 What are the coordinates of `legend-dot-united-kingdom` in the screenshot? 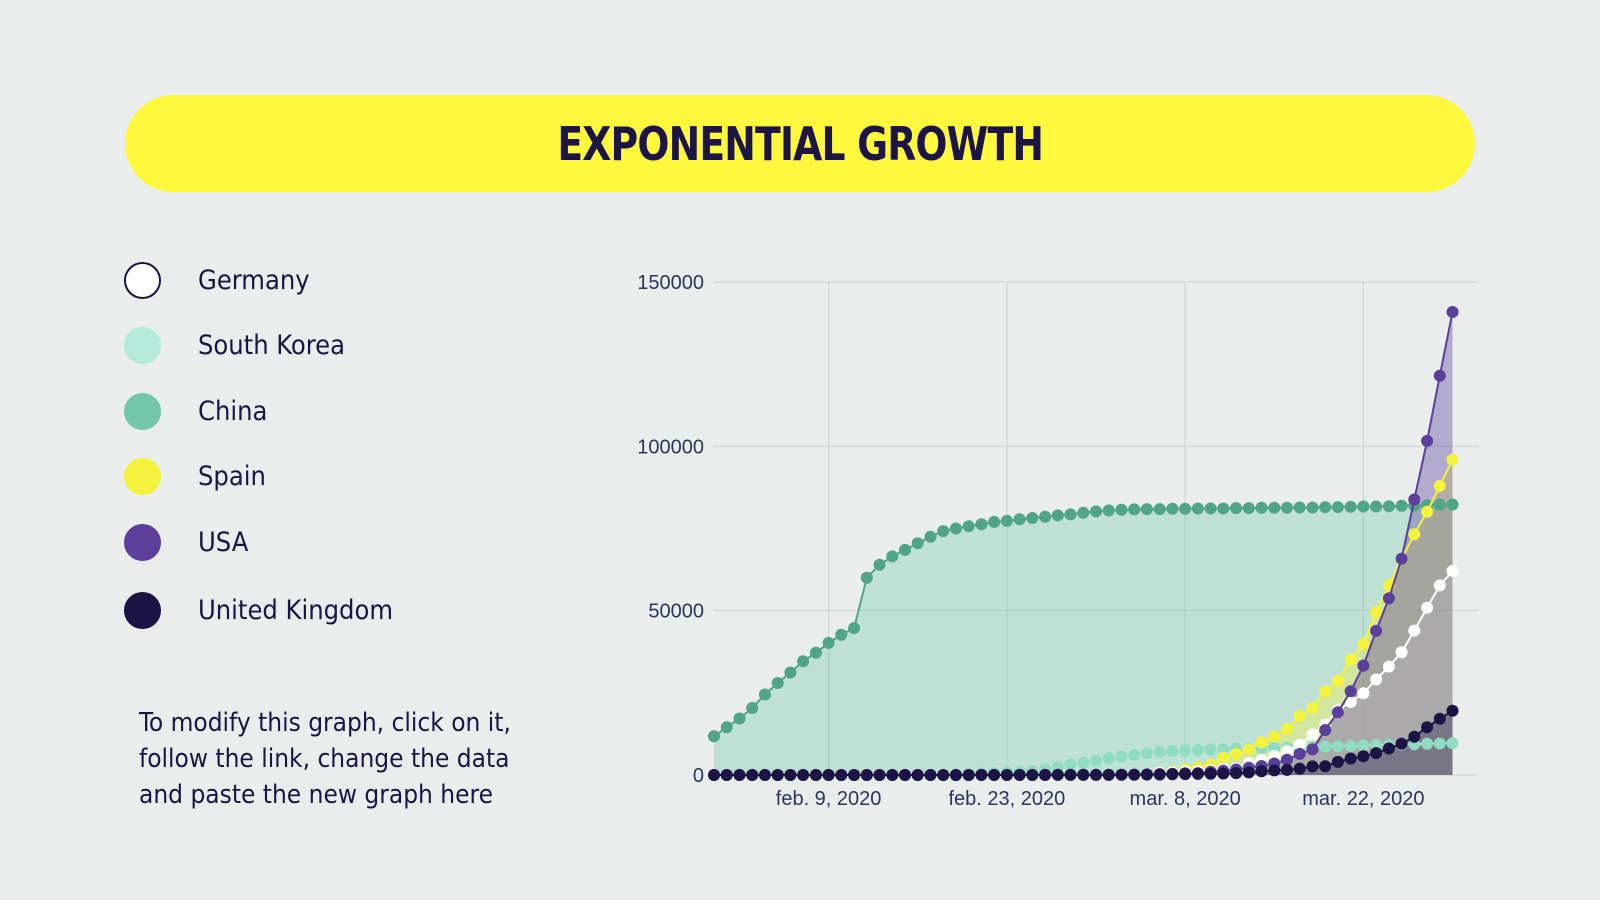 It's located at (142, 610).